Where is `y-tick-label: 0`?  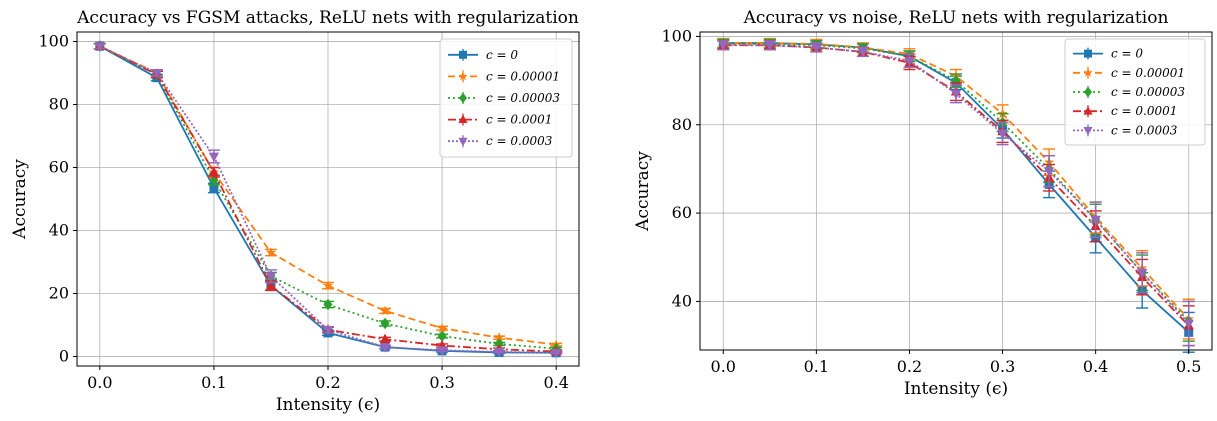
y-tick-label: 0 is located at coordinates (64, 356).